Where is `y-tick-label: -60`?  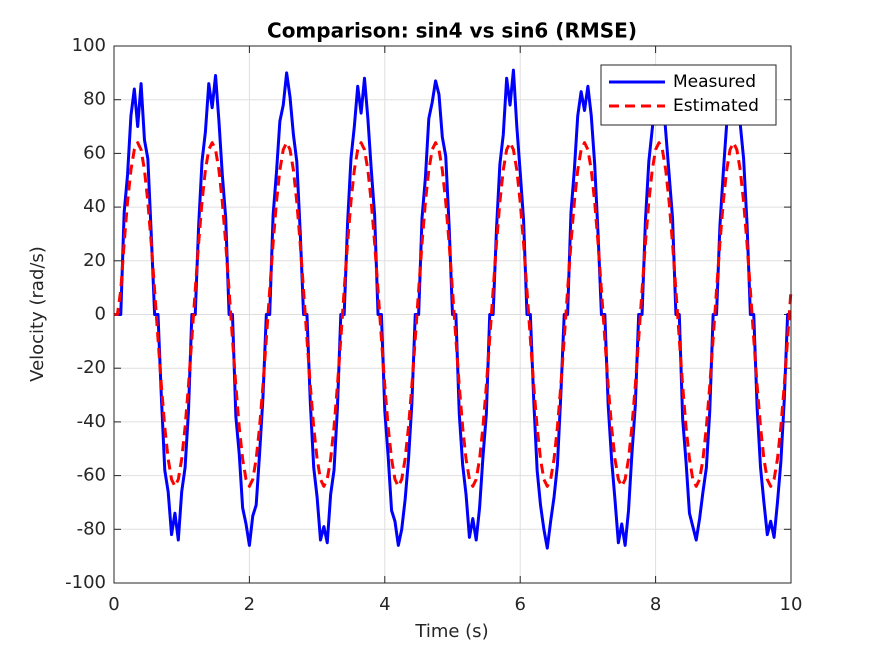 y-tick-label: -60 is located at coordinates (91, 475).